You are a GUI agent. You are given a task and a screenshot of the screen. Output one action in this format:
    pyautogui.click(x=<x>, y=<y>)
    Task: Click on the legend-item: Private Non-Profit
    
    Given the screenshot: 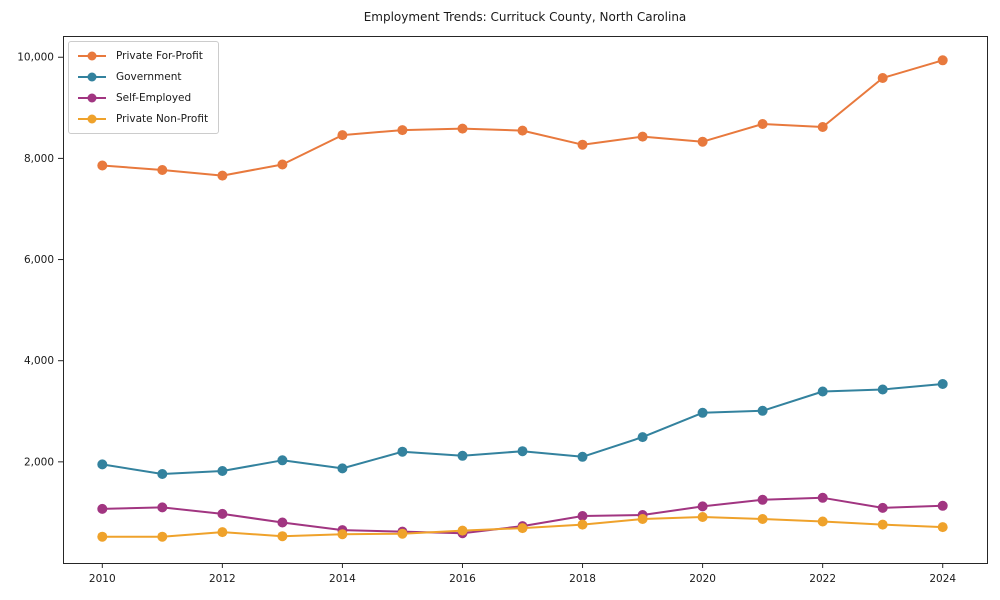 What is the action you would take?
    pyautogui.click(x=142, y=119)
    